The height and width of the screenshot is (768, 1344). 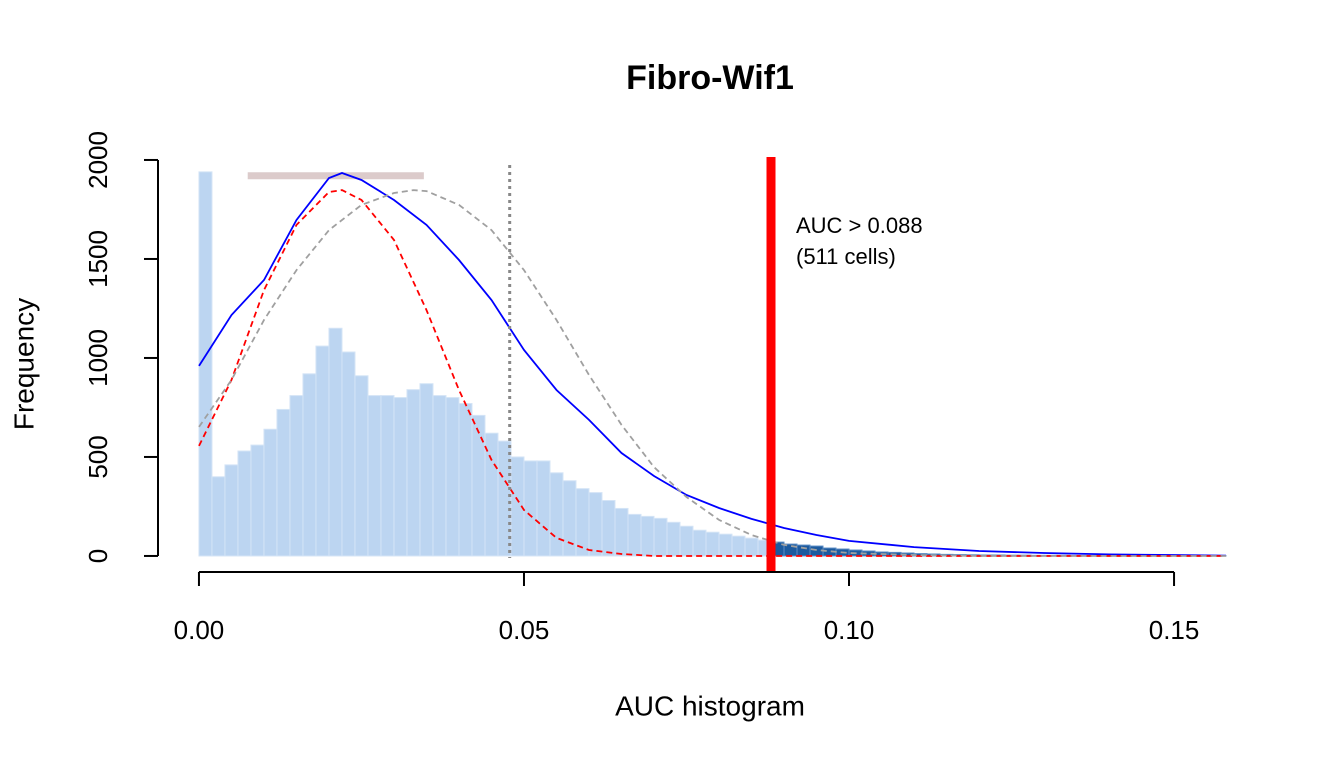 I want to click on y-tick-label: 500, so click(x=98, y=456).